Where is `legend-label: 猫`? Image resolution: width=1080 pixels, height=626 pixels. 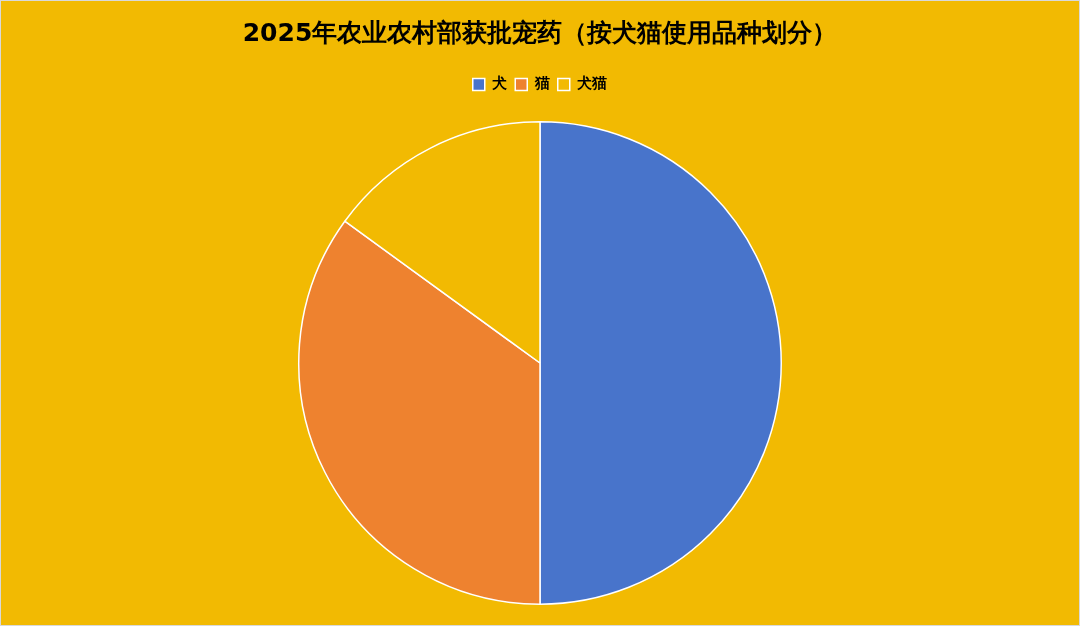
legend-label: 猫 is located at coordinates (541, 83).